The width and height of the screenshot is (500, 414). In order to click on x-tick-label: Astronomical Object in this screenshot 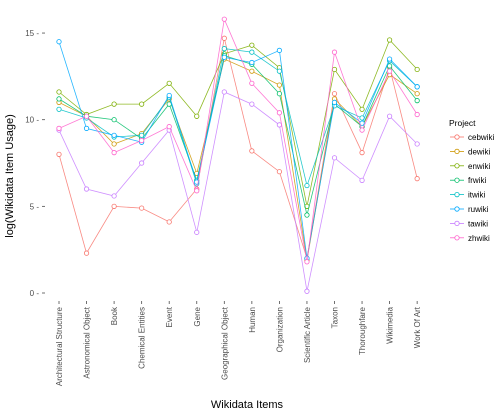, I will do `click(87, 342)`.